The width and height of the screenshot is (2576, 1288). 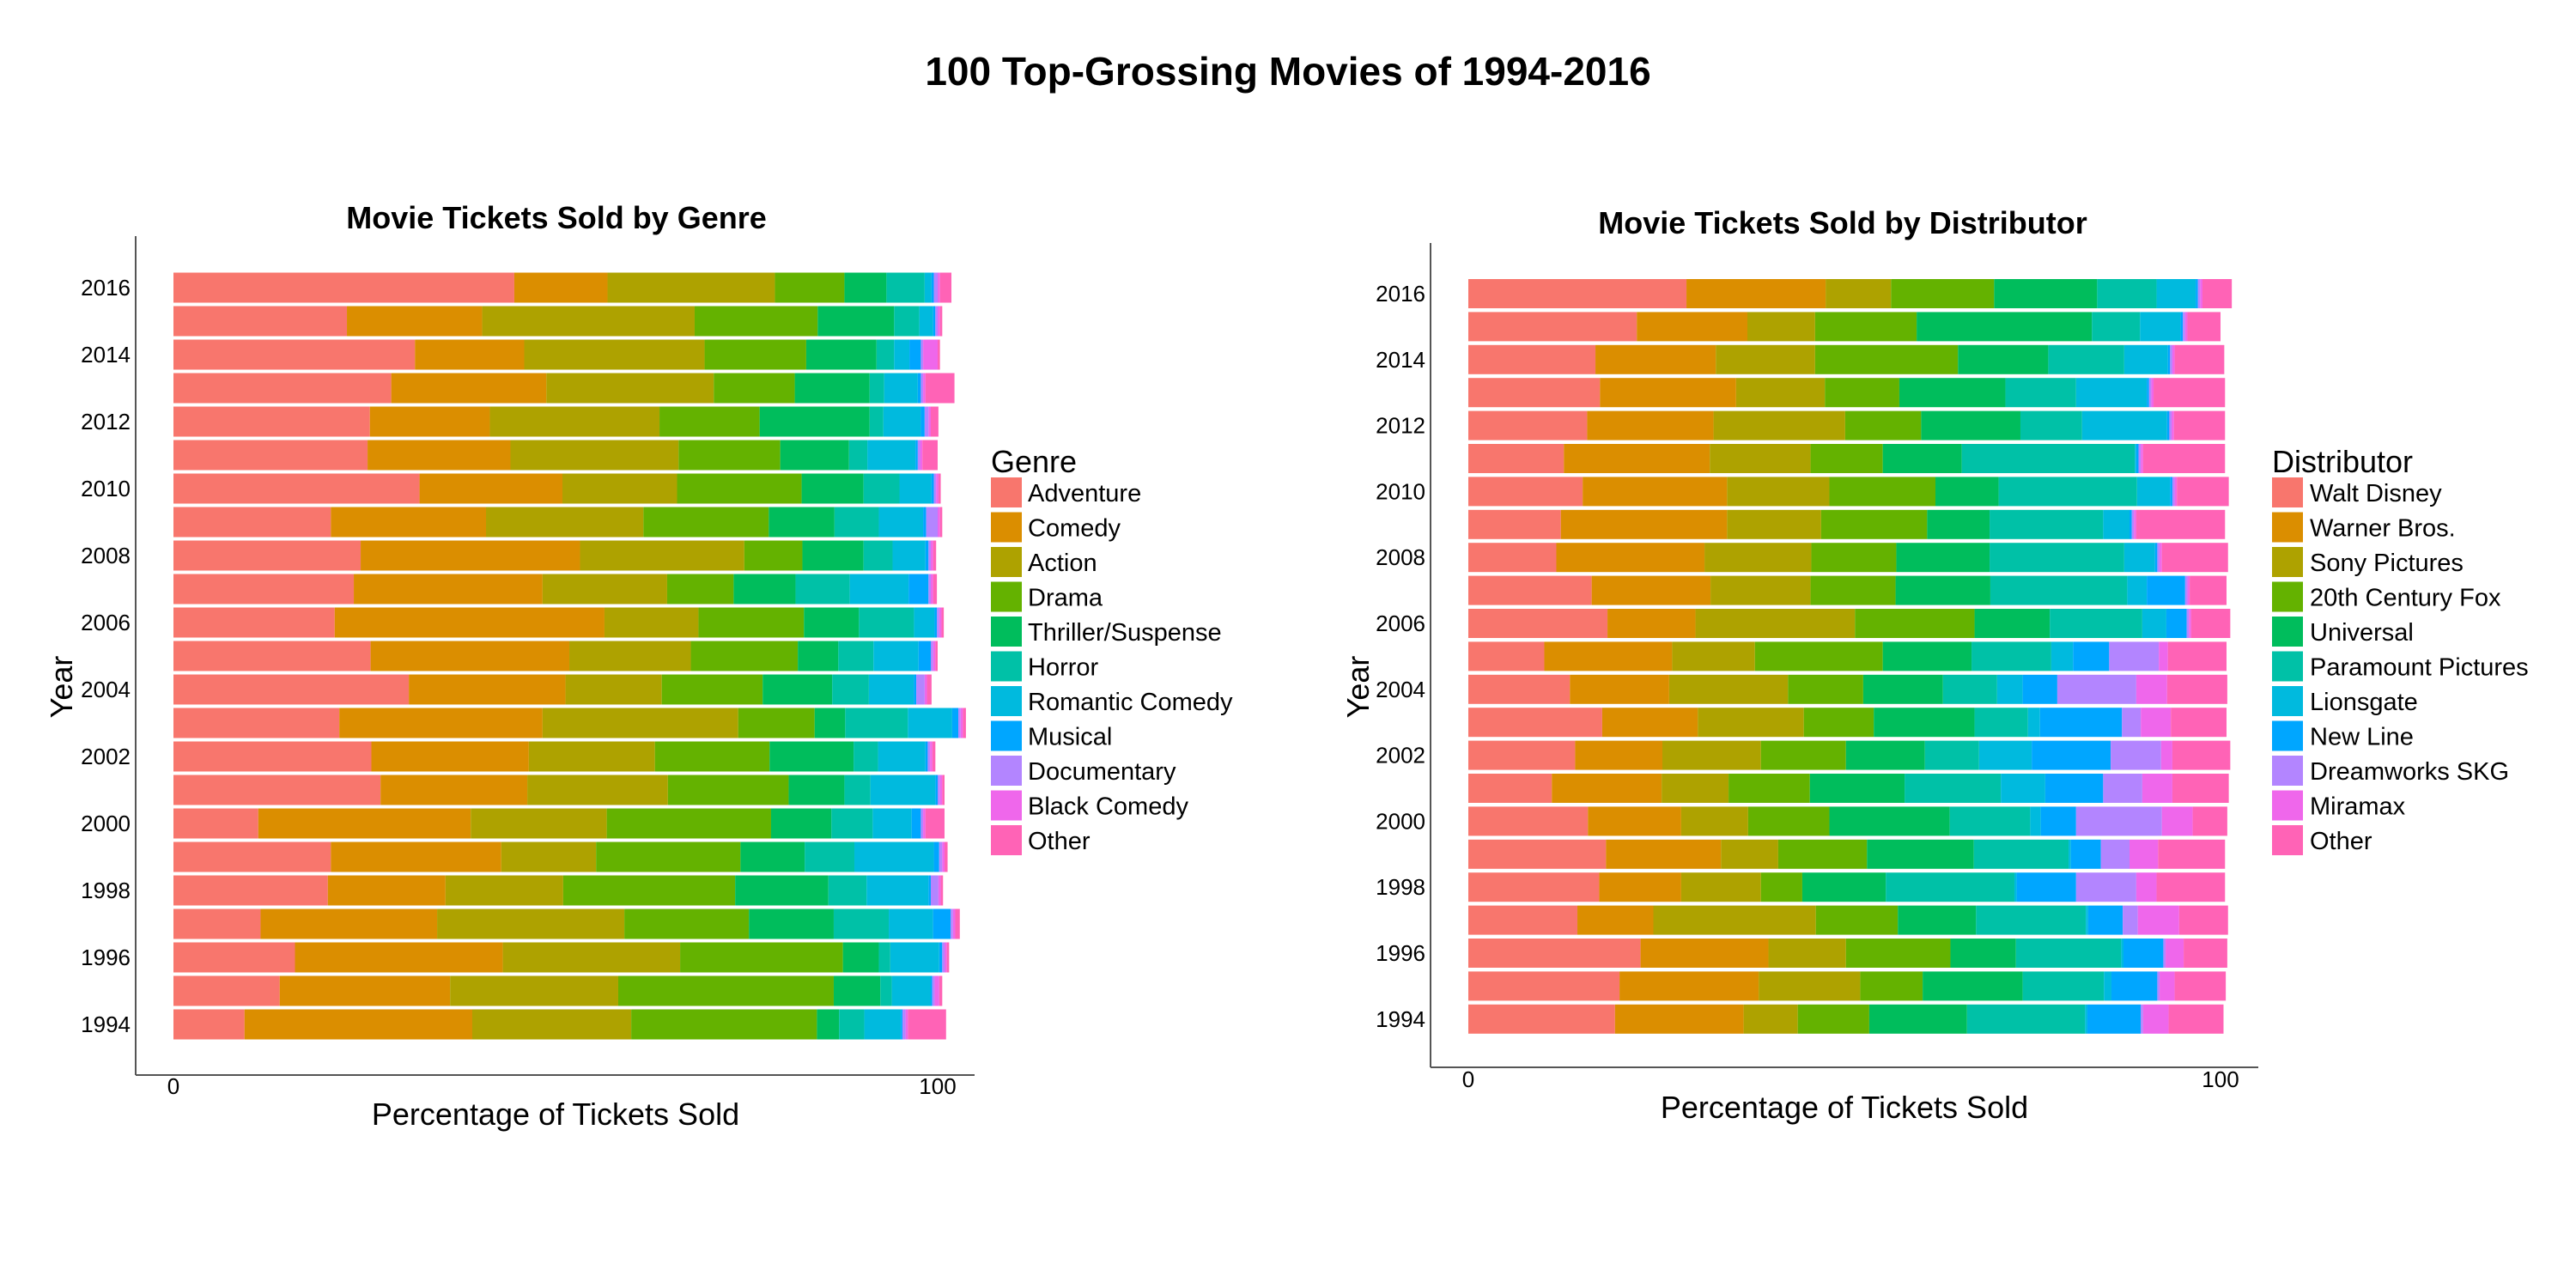 What do you see at coordinates (922, 421) in the screenshot?
I see `panel1-bar-2012-musical` at bounding box center [922, 421].